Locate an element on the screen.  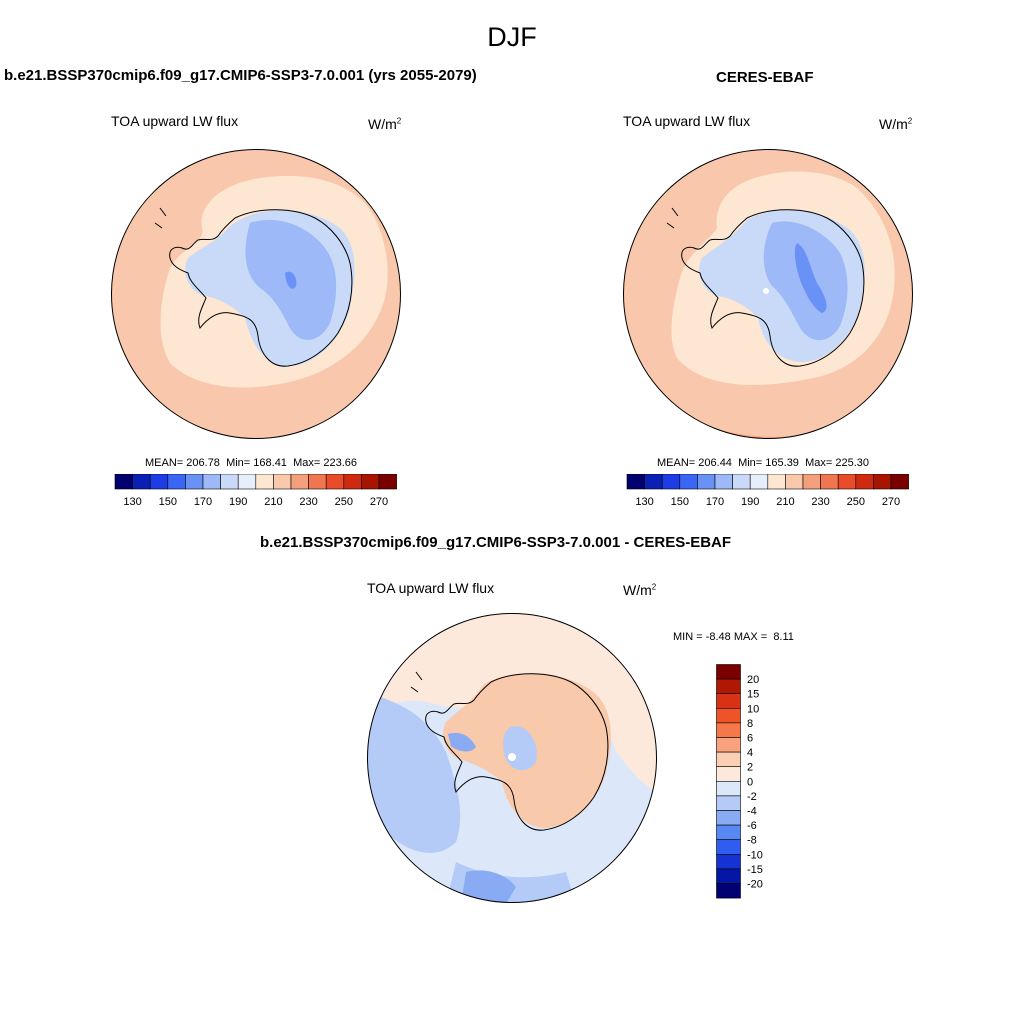
colorbar-tick-label: -8 is located at coordinates (752, 841).